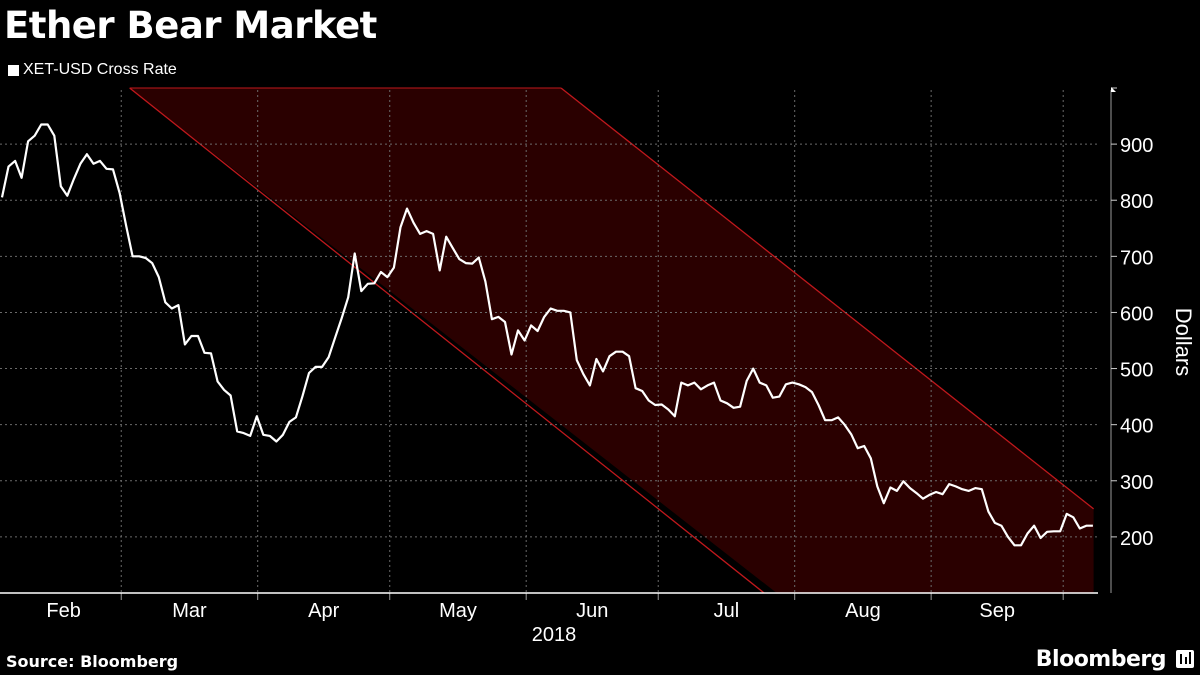 The image size is (1200, 675). Describe the element at coordinates (1136, 258) in the screenshot. I see `y-tick-label-700: 700` at that location.